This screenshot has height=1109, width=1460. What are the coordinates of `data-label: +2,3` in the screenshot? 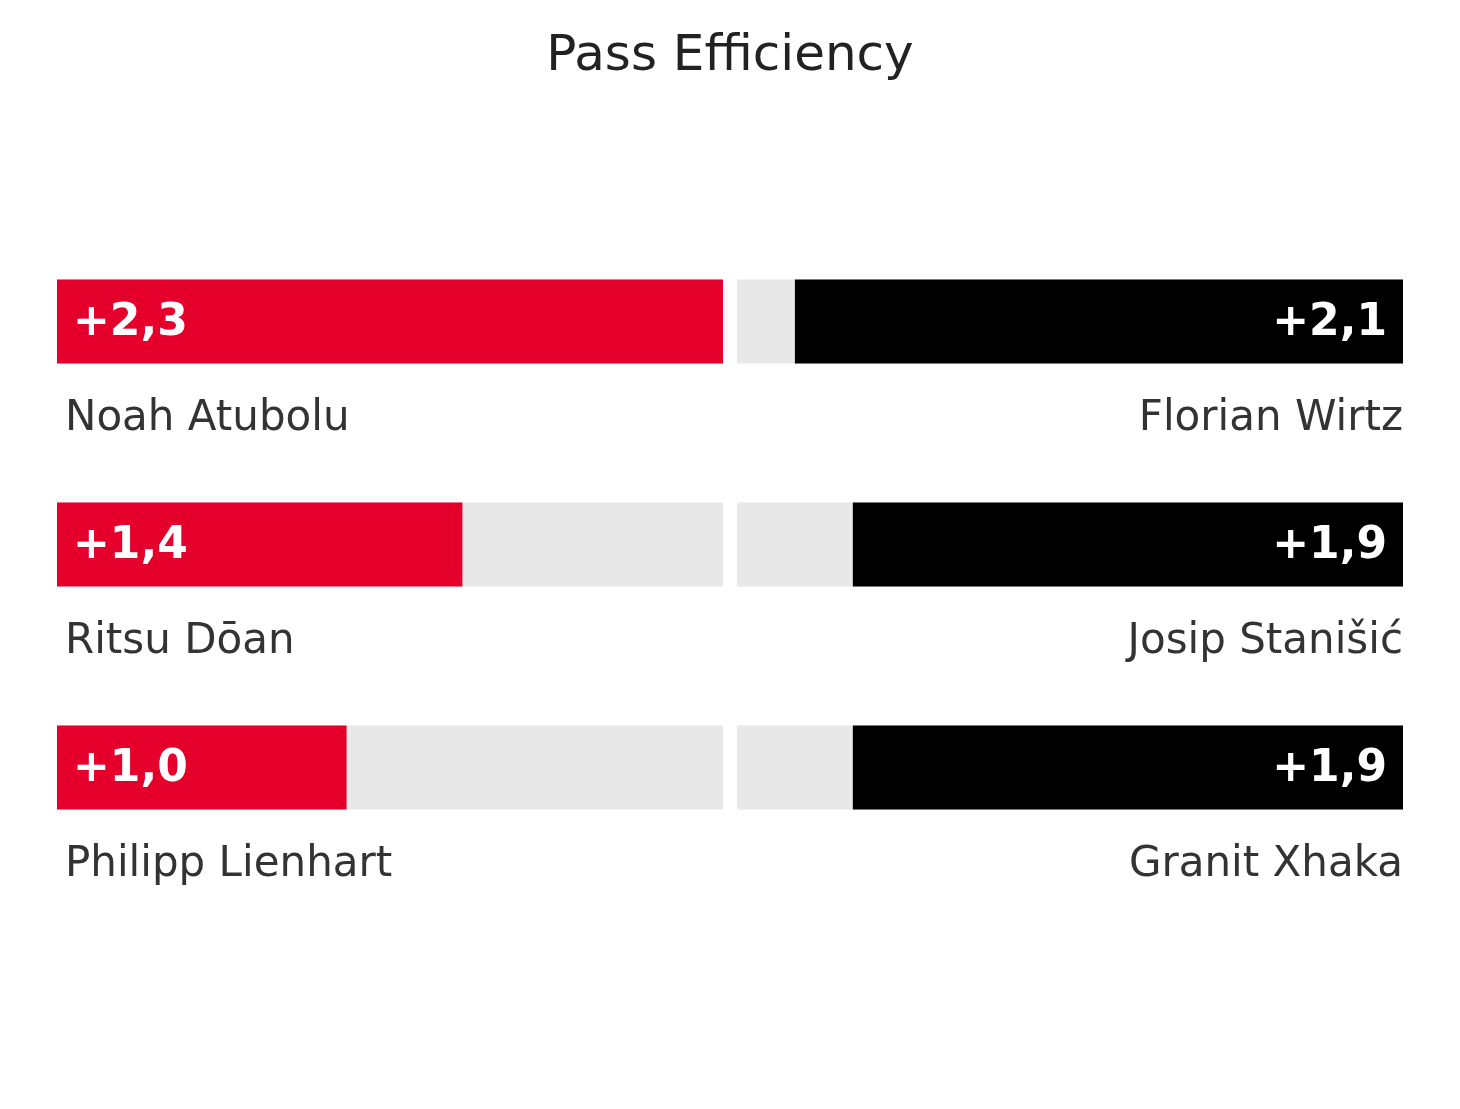 It's located at (130, 319).